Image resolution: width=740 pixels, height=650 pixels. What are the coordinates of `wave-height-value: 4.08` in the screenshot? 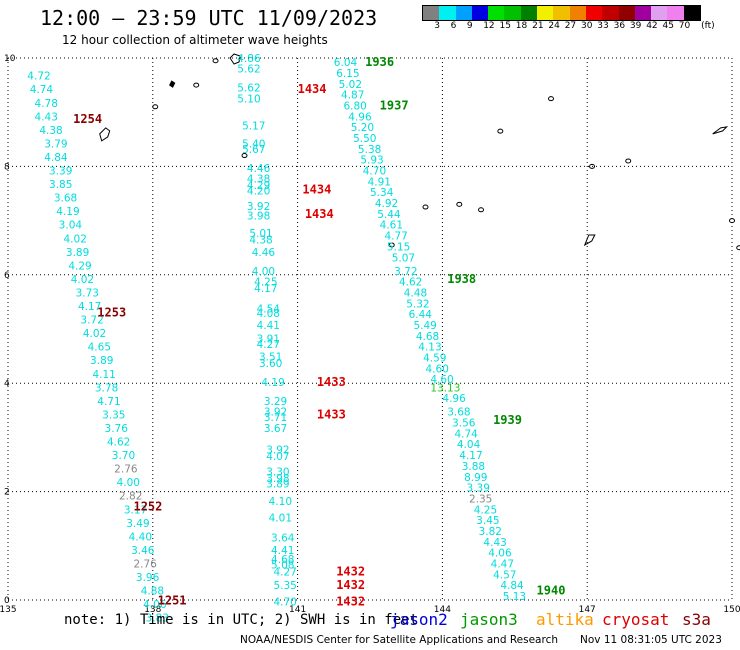 It's located at (268, 314).